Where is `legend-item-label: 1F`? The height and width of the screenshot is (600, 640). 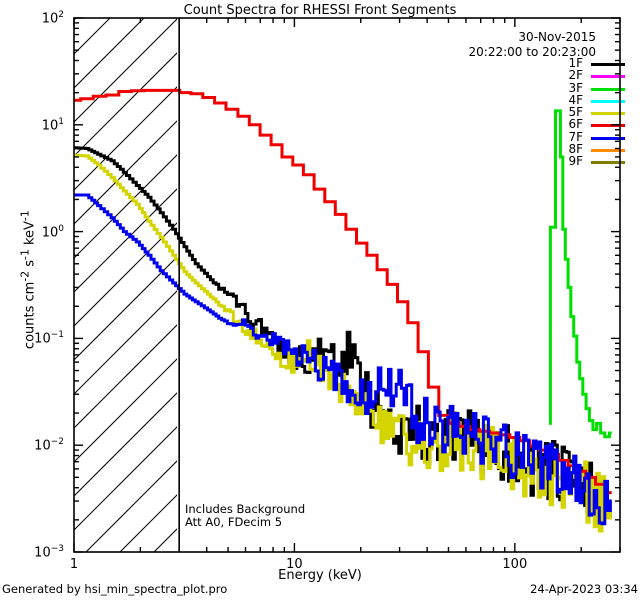
legend-item-label: 1F is located at coordinates (575, 63).